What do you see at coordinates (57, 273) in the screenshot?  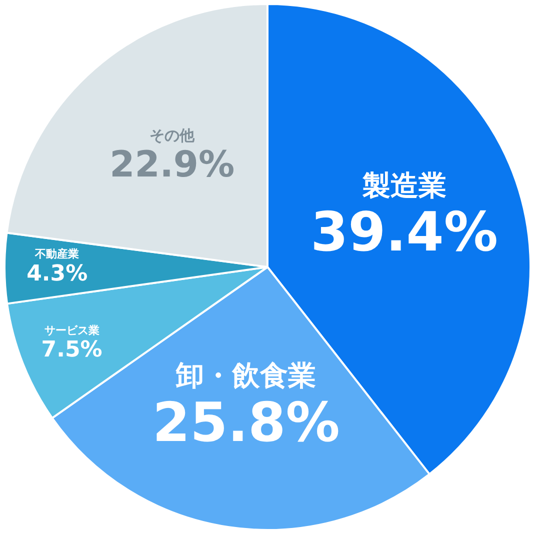 I see `data-label: 4.3%` at bounding box center [57, 273].